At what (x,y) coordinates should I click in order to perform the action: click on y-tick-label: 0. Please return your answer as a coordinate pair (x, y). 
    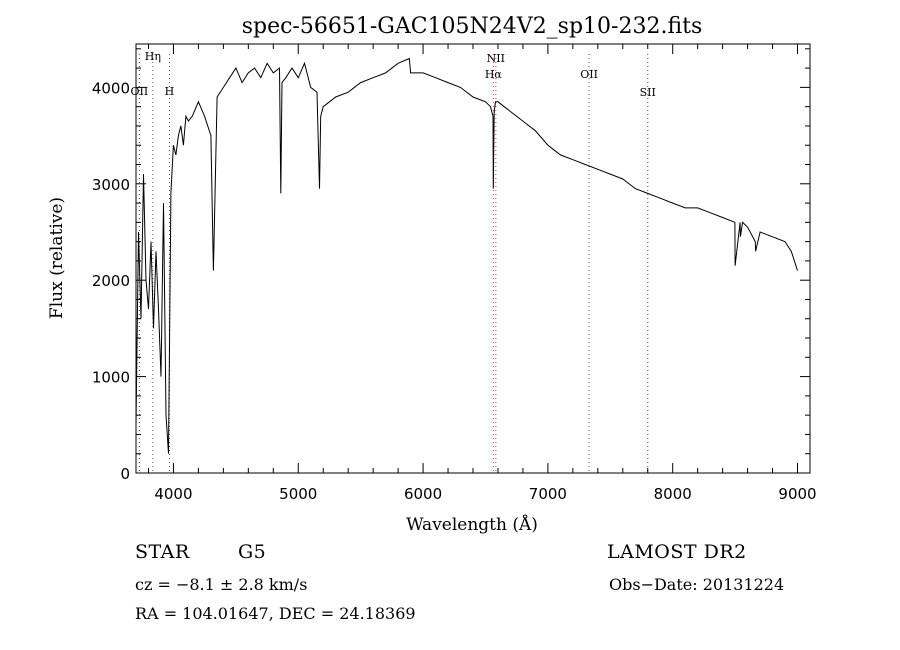
    Looking at the image, I should click on (125, 474).